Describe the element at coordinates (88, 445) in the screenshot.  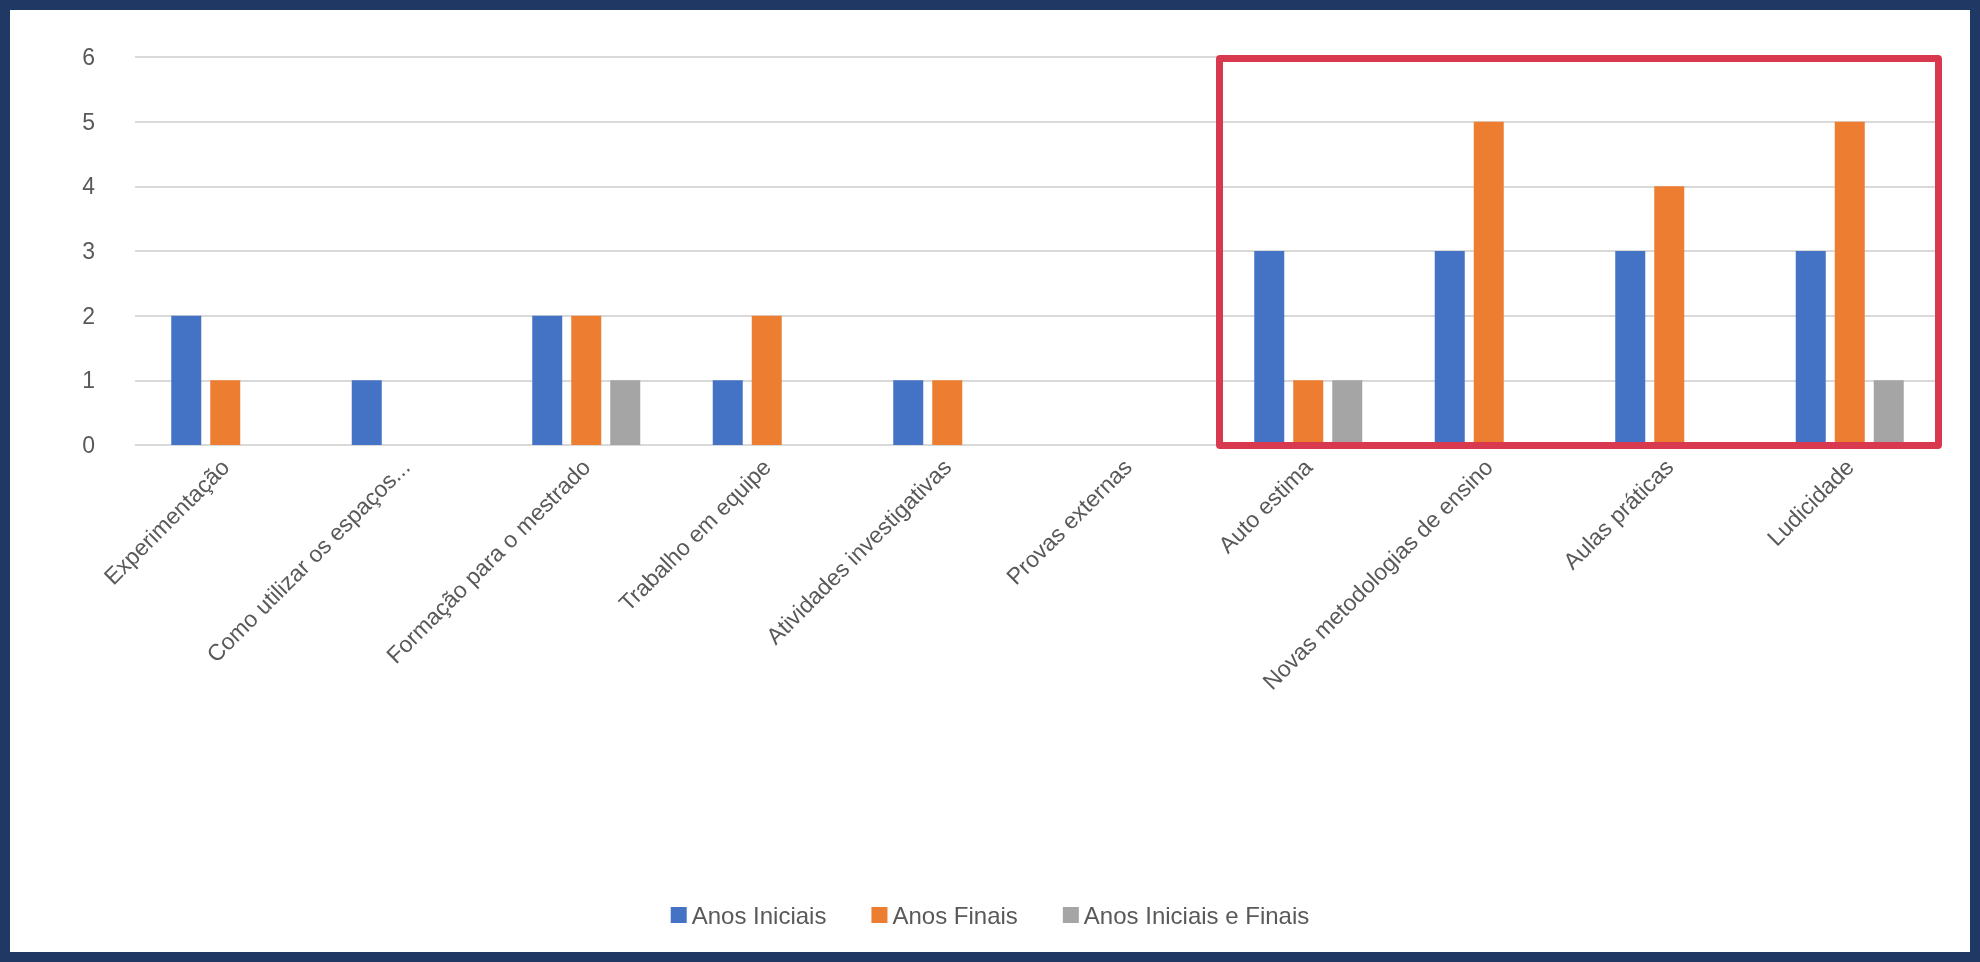
I see `y-tick-label: 0` at that location.